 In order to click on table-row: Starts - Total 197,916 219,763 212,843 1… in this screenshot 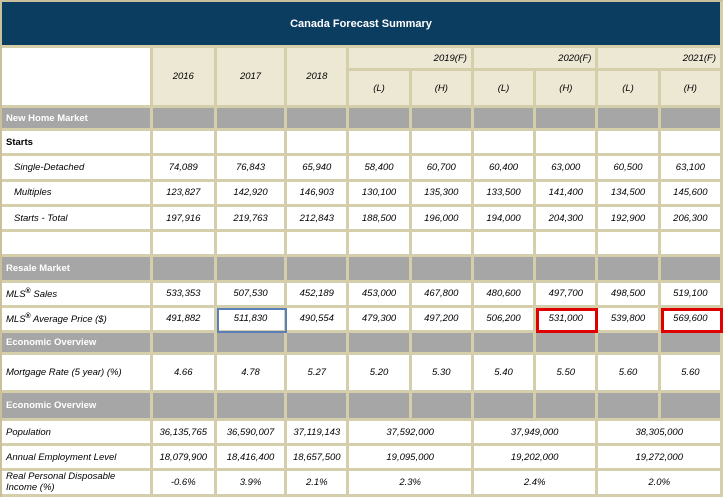, I will do `click(362, 219)`.